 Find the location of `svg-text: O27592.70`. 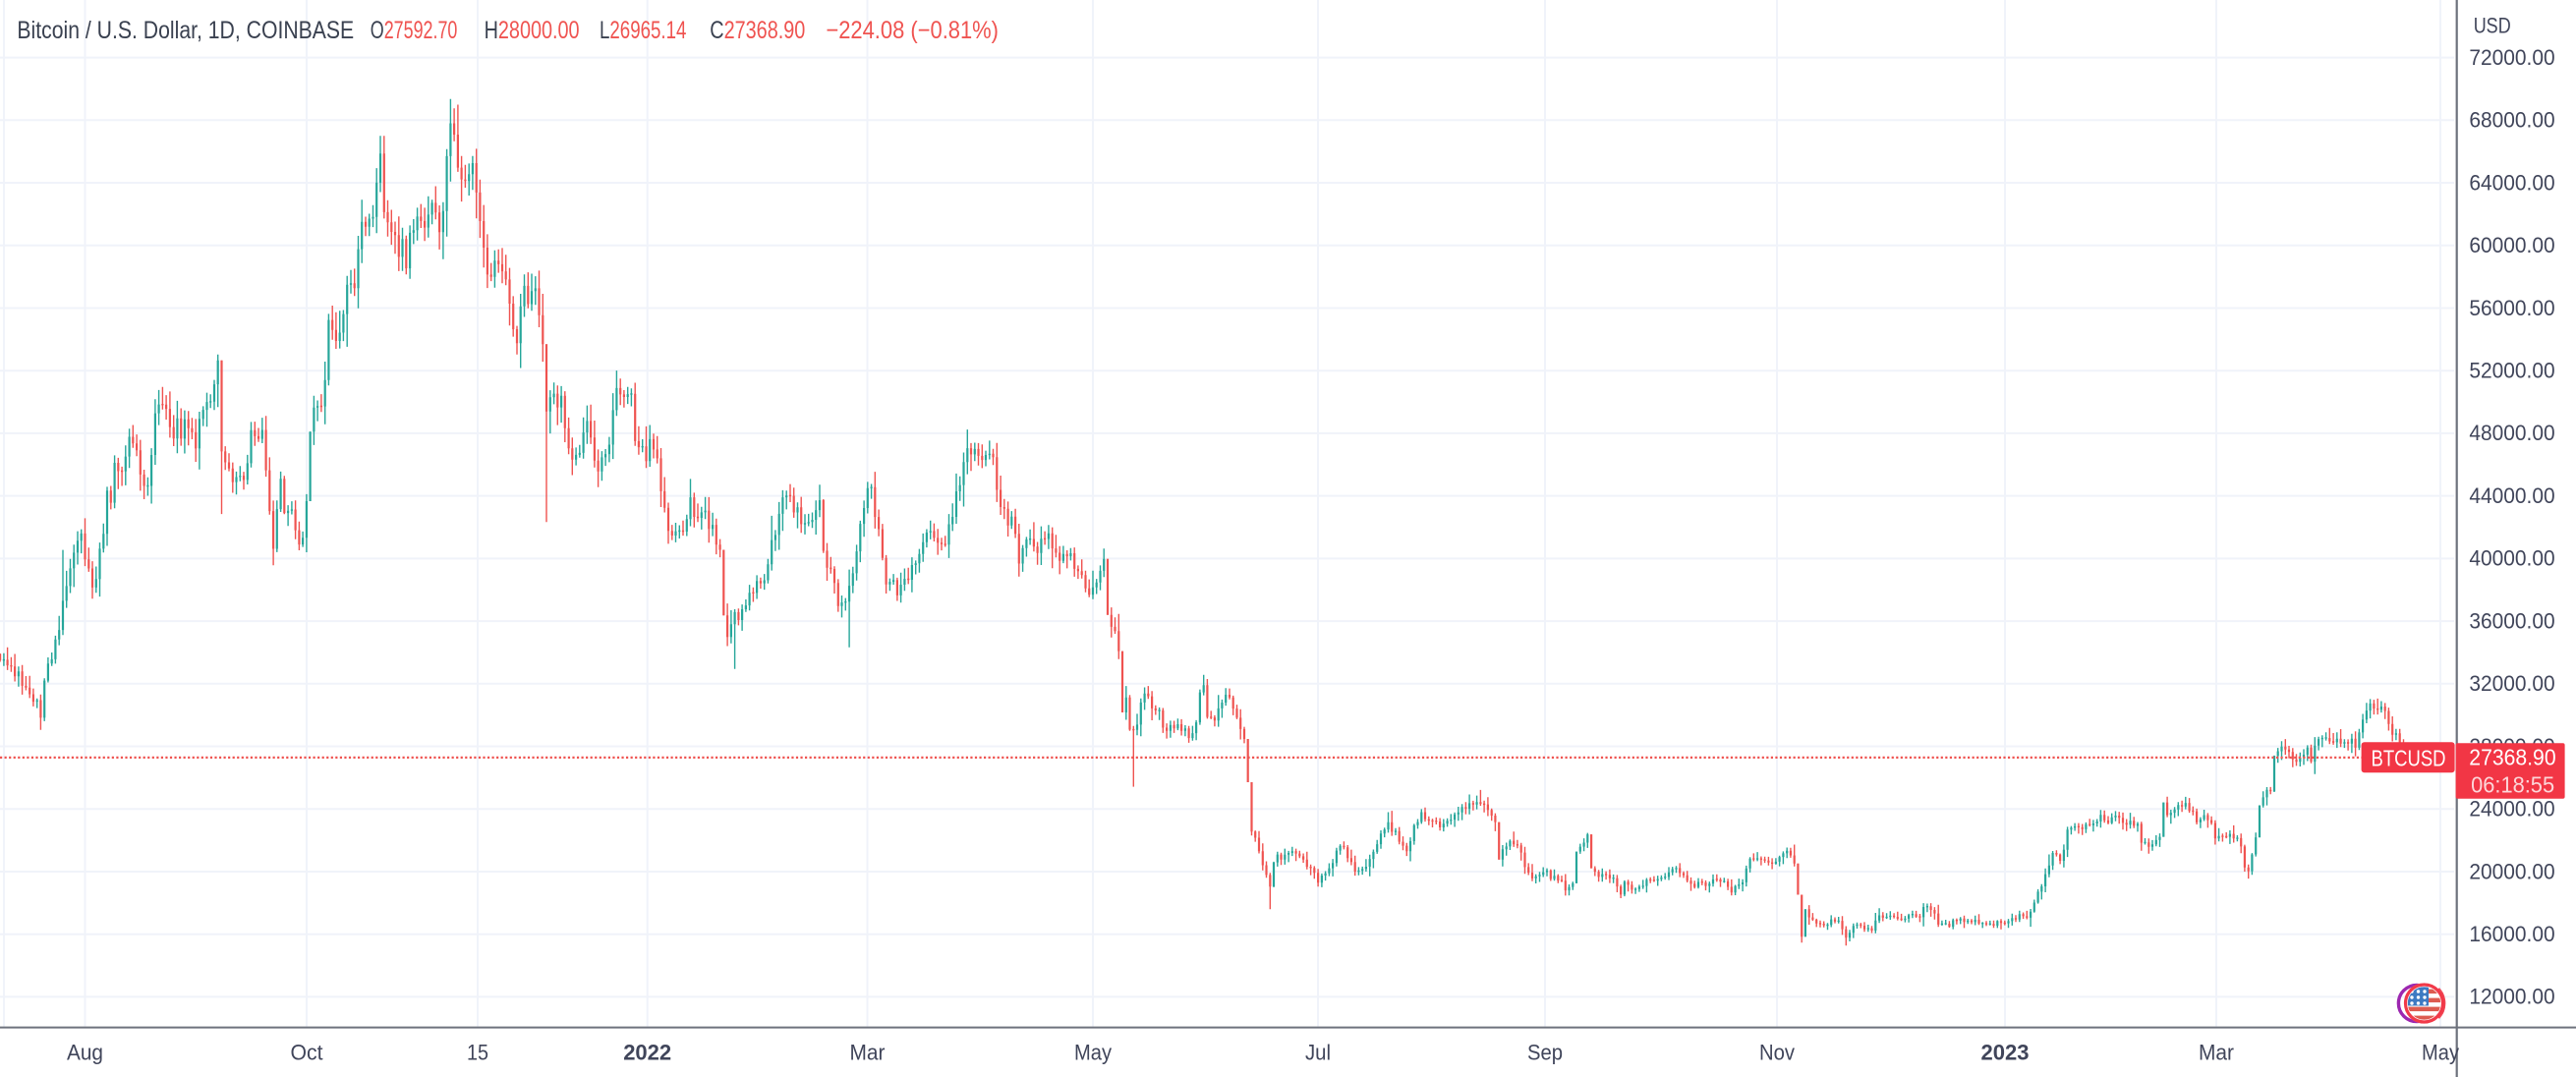

svg-text: O27592.70 is located at coordinates (415, 30).